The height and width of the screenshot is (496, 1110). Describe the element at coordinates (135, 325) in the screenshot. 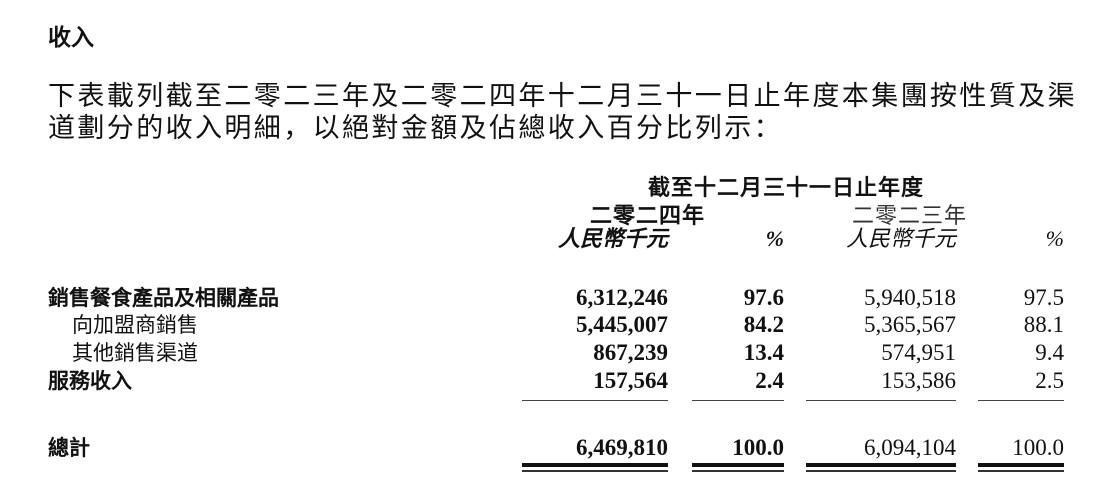

I see `row-label: 向加盟商銷售` at that location.